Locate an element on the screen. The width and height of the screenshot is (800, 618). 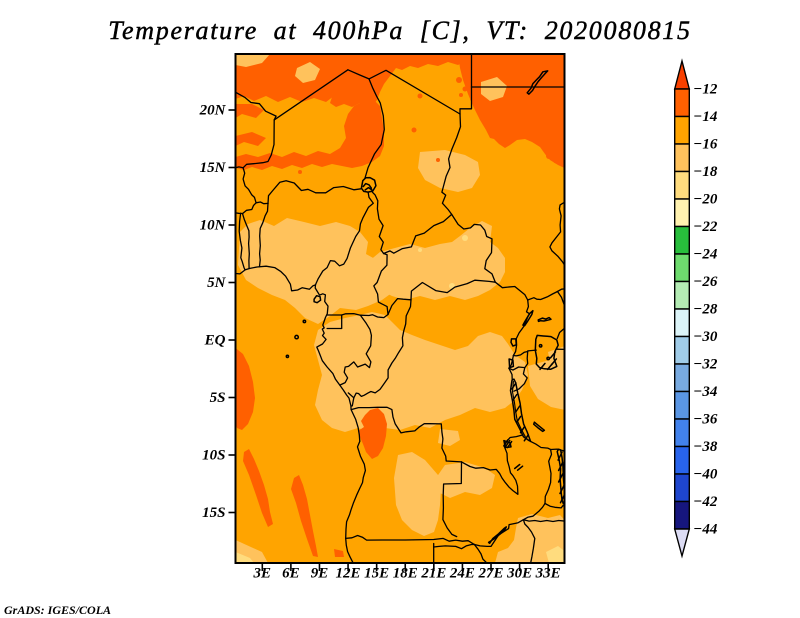
svg-text: GrADS: IGES/COLA is located at coordinates (57, 610).